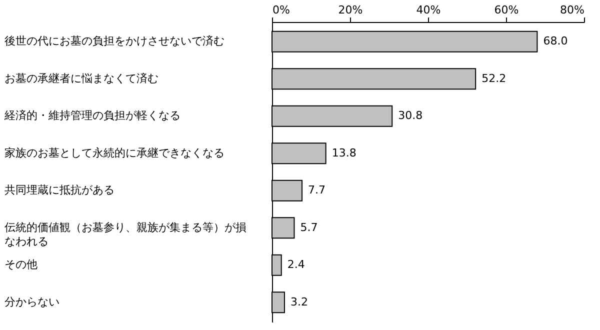  I want to click on data-label: 13.8, so click(344, 153).